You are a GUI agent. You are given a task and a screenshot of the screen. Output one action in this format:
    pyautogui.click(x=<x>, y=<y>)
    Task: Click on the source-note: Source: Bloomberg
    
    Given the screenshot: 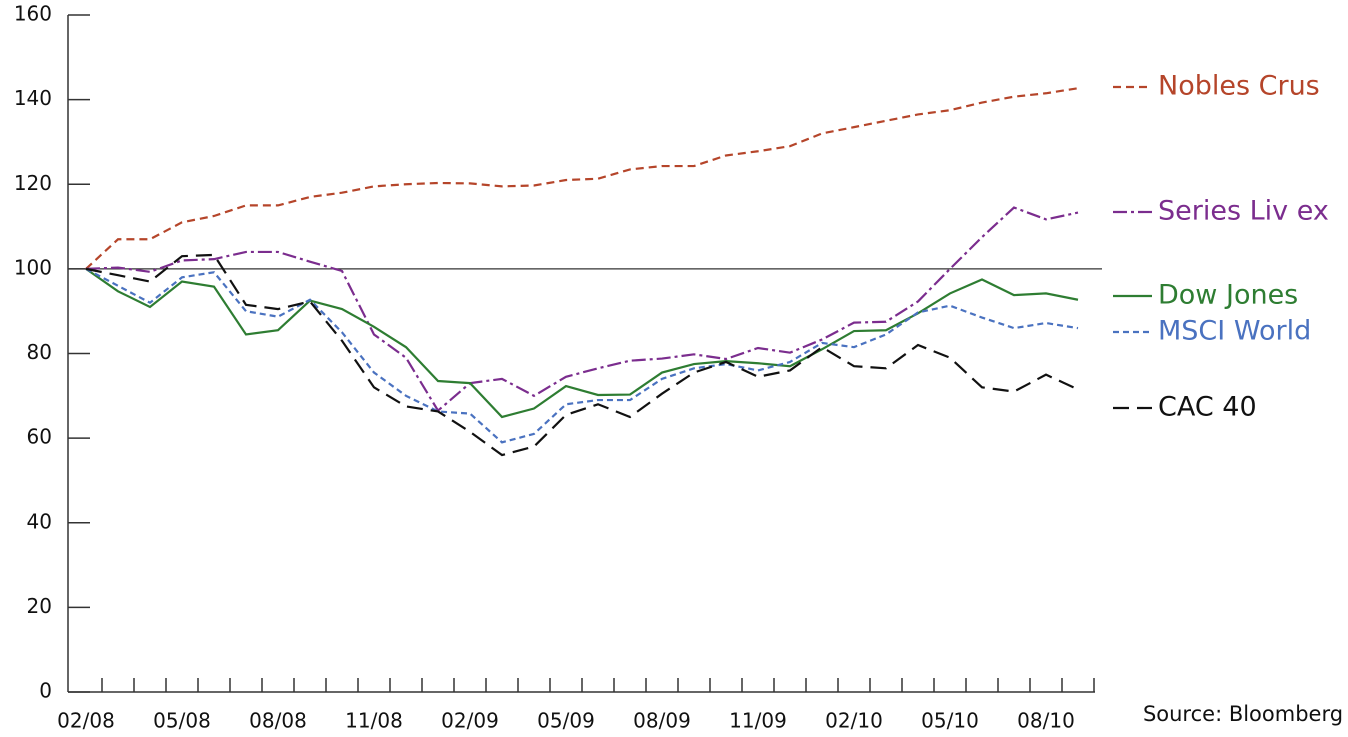 What is the action you would take?
    pyautogui.click(x=1243, y=714)
    